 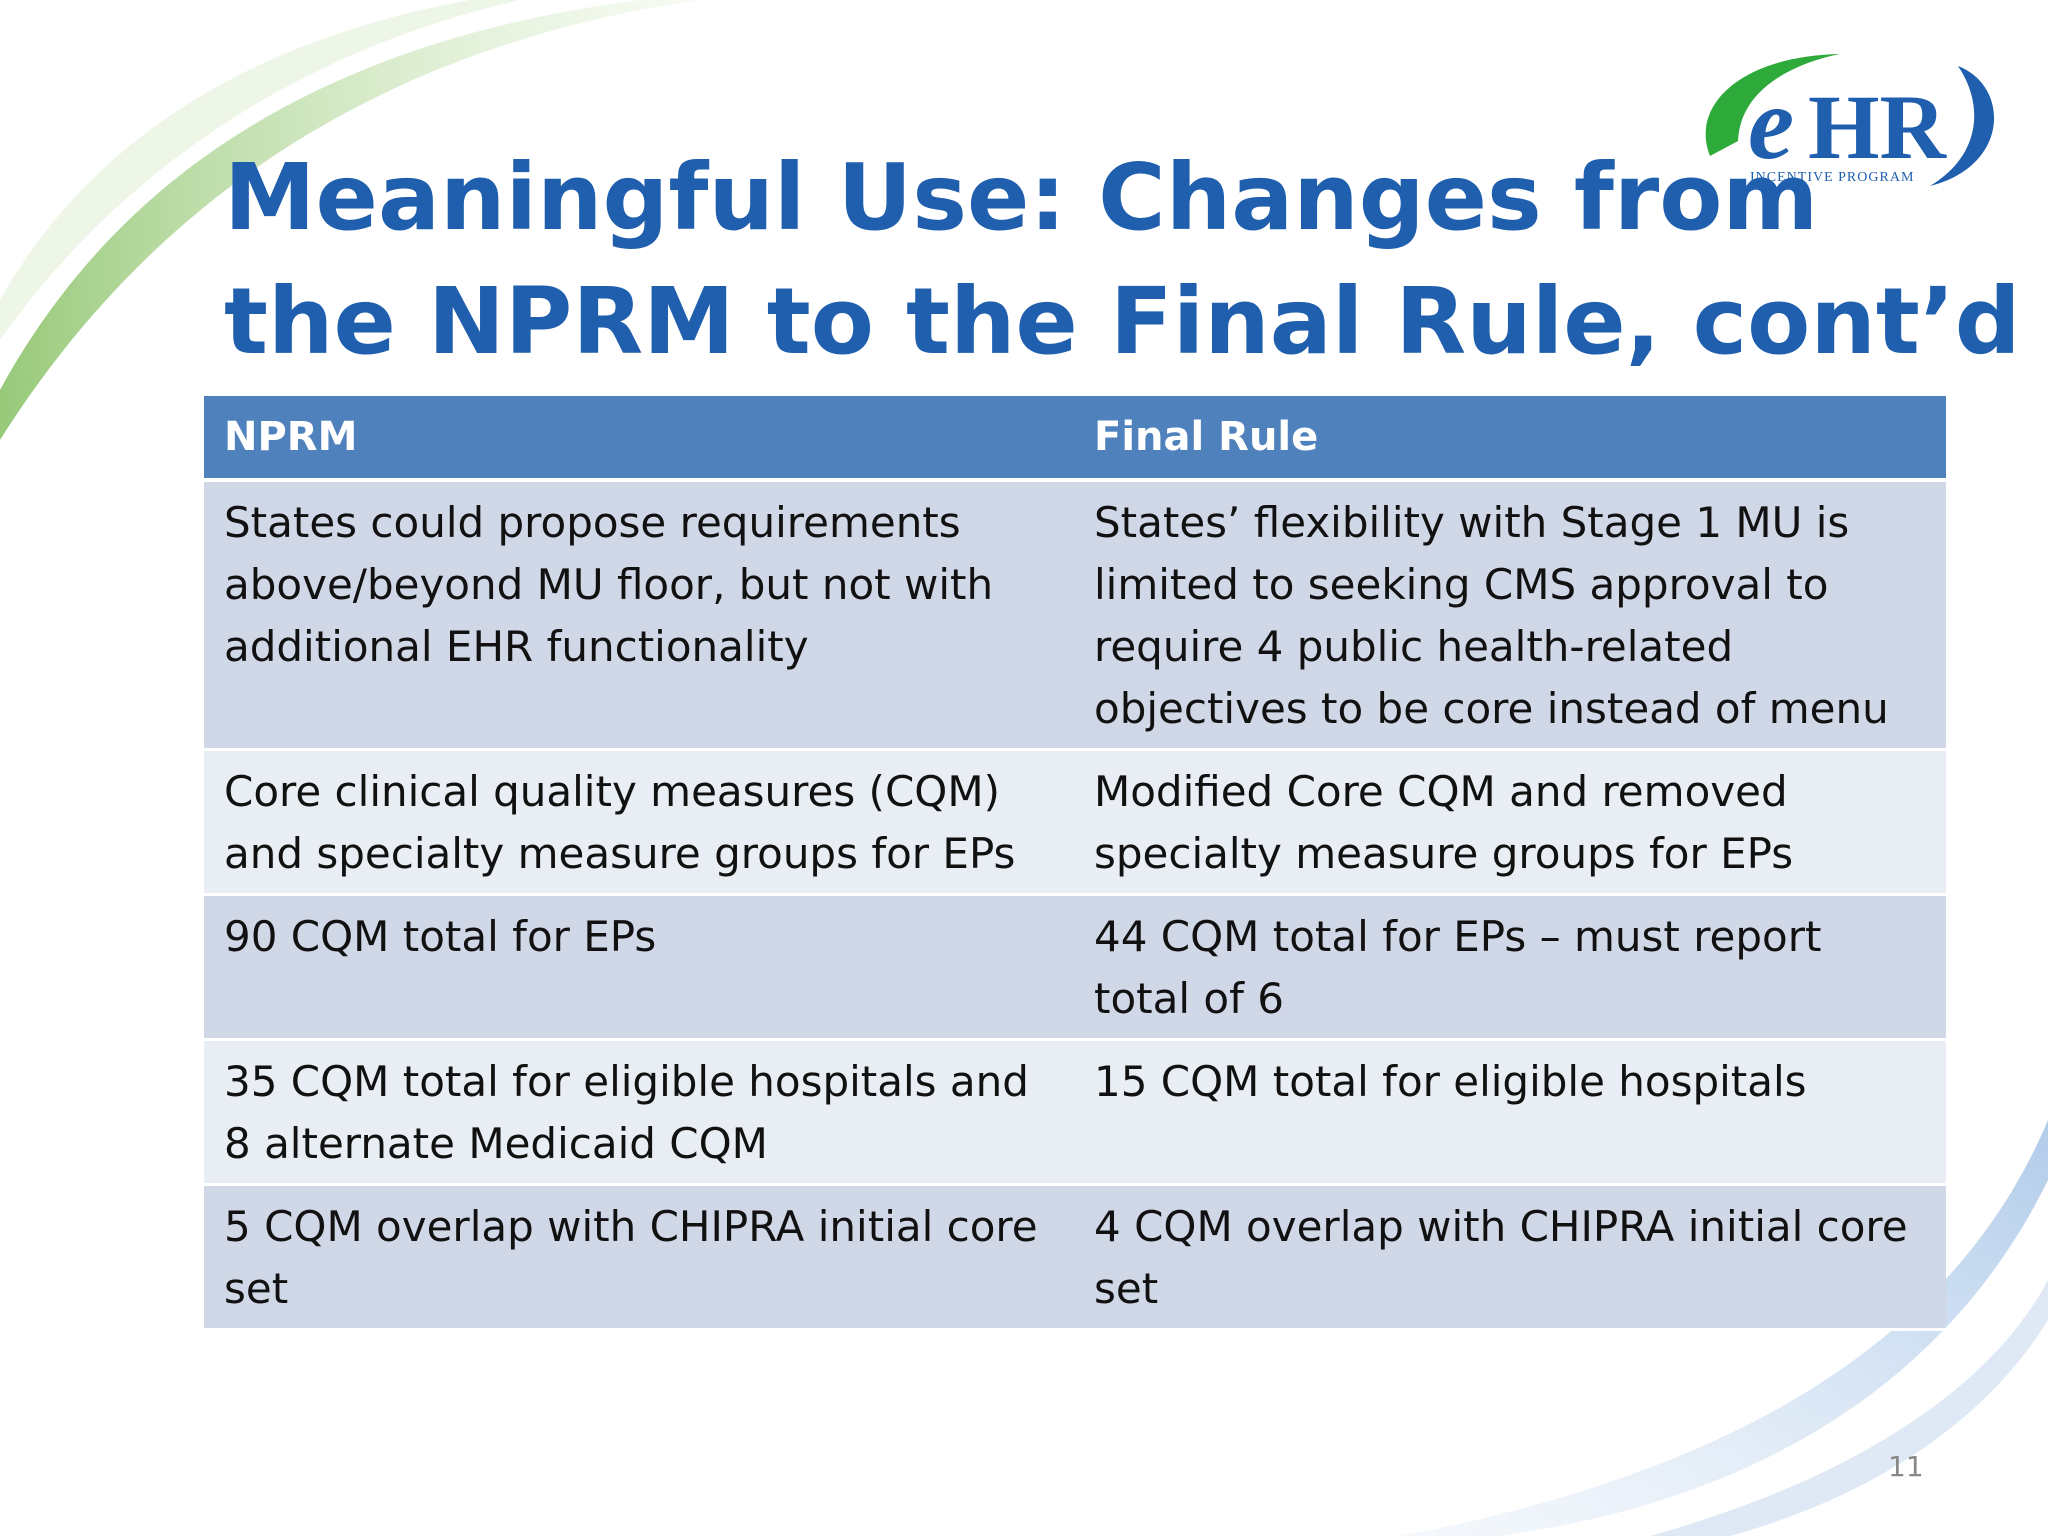 I want to click on slide-title-line-2: the NPRM to the Final Rule, cont’d, so click(x=1122, y=321).